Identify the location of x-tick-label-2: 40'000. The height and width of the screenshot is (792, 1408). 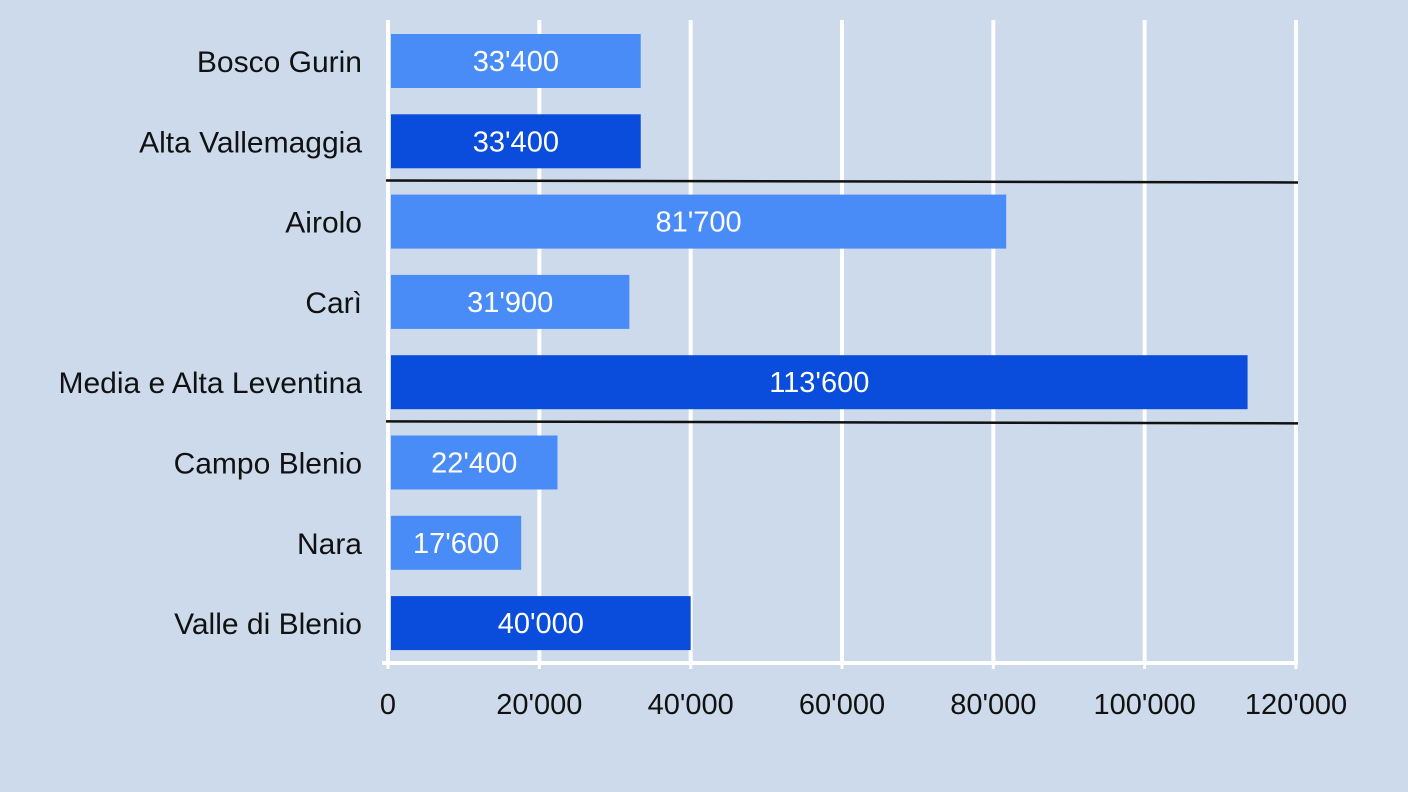
(691, 705).